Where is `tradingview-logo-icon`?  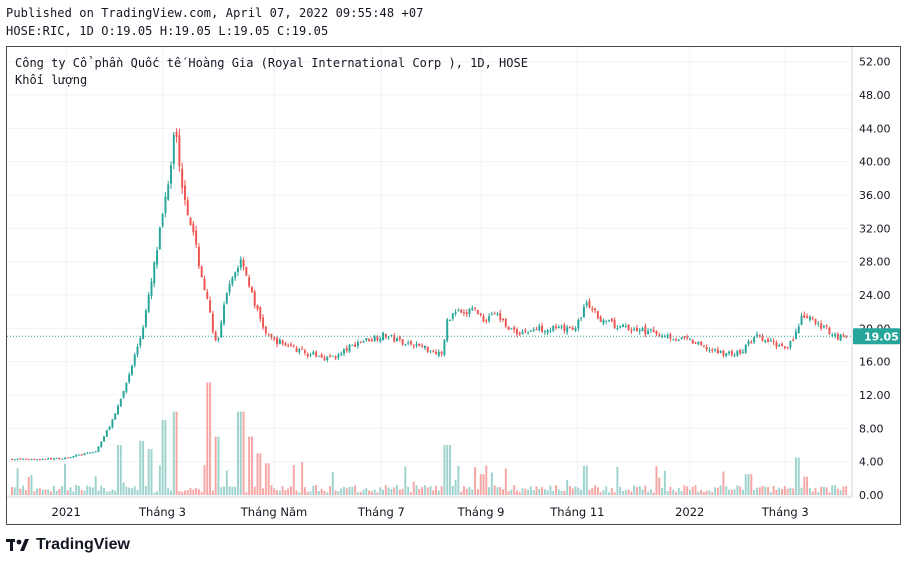
tradingview-logo-icon is located at coordinates (17, 545).